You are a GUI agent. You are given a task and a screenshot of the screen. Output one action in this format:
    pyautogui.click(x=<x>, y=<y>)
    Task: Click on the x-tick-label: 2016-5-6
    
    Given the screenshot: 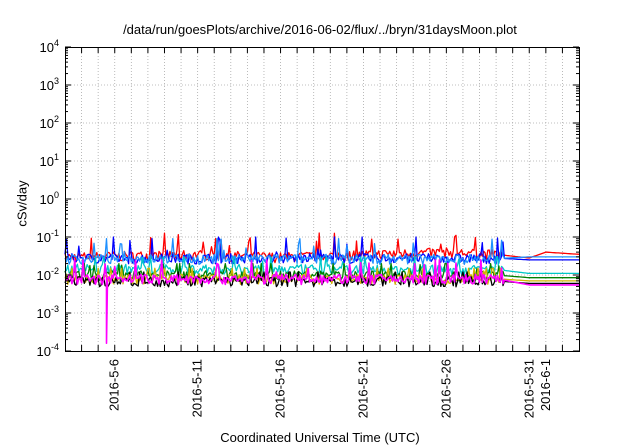 What is the action you would take?
    pyautogui.click(x=114, y=385)
    